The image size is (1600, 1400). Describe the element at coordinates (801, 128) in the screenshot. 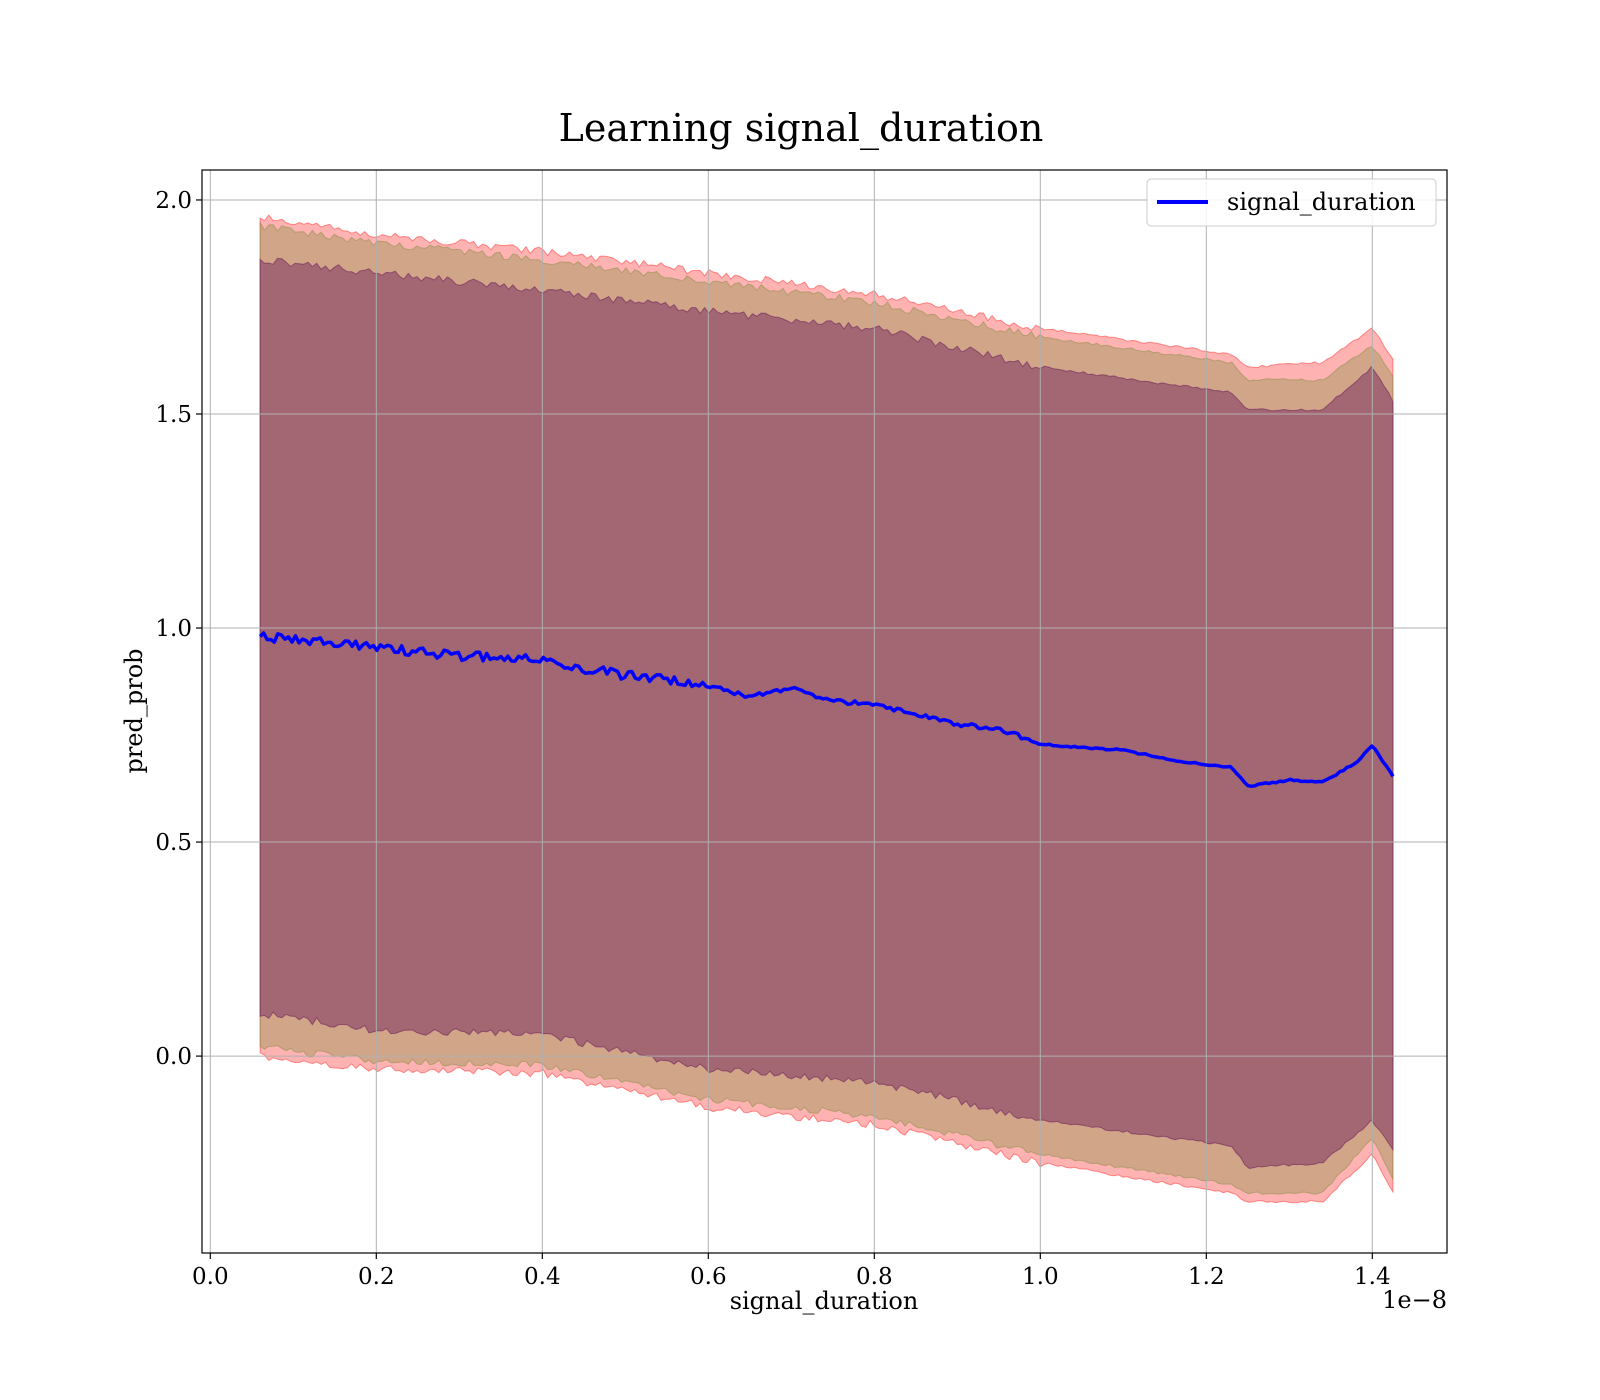

I see `chart-title: Learning signal_duration` at that location.